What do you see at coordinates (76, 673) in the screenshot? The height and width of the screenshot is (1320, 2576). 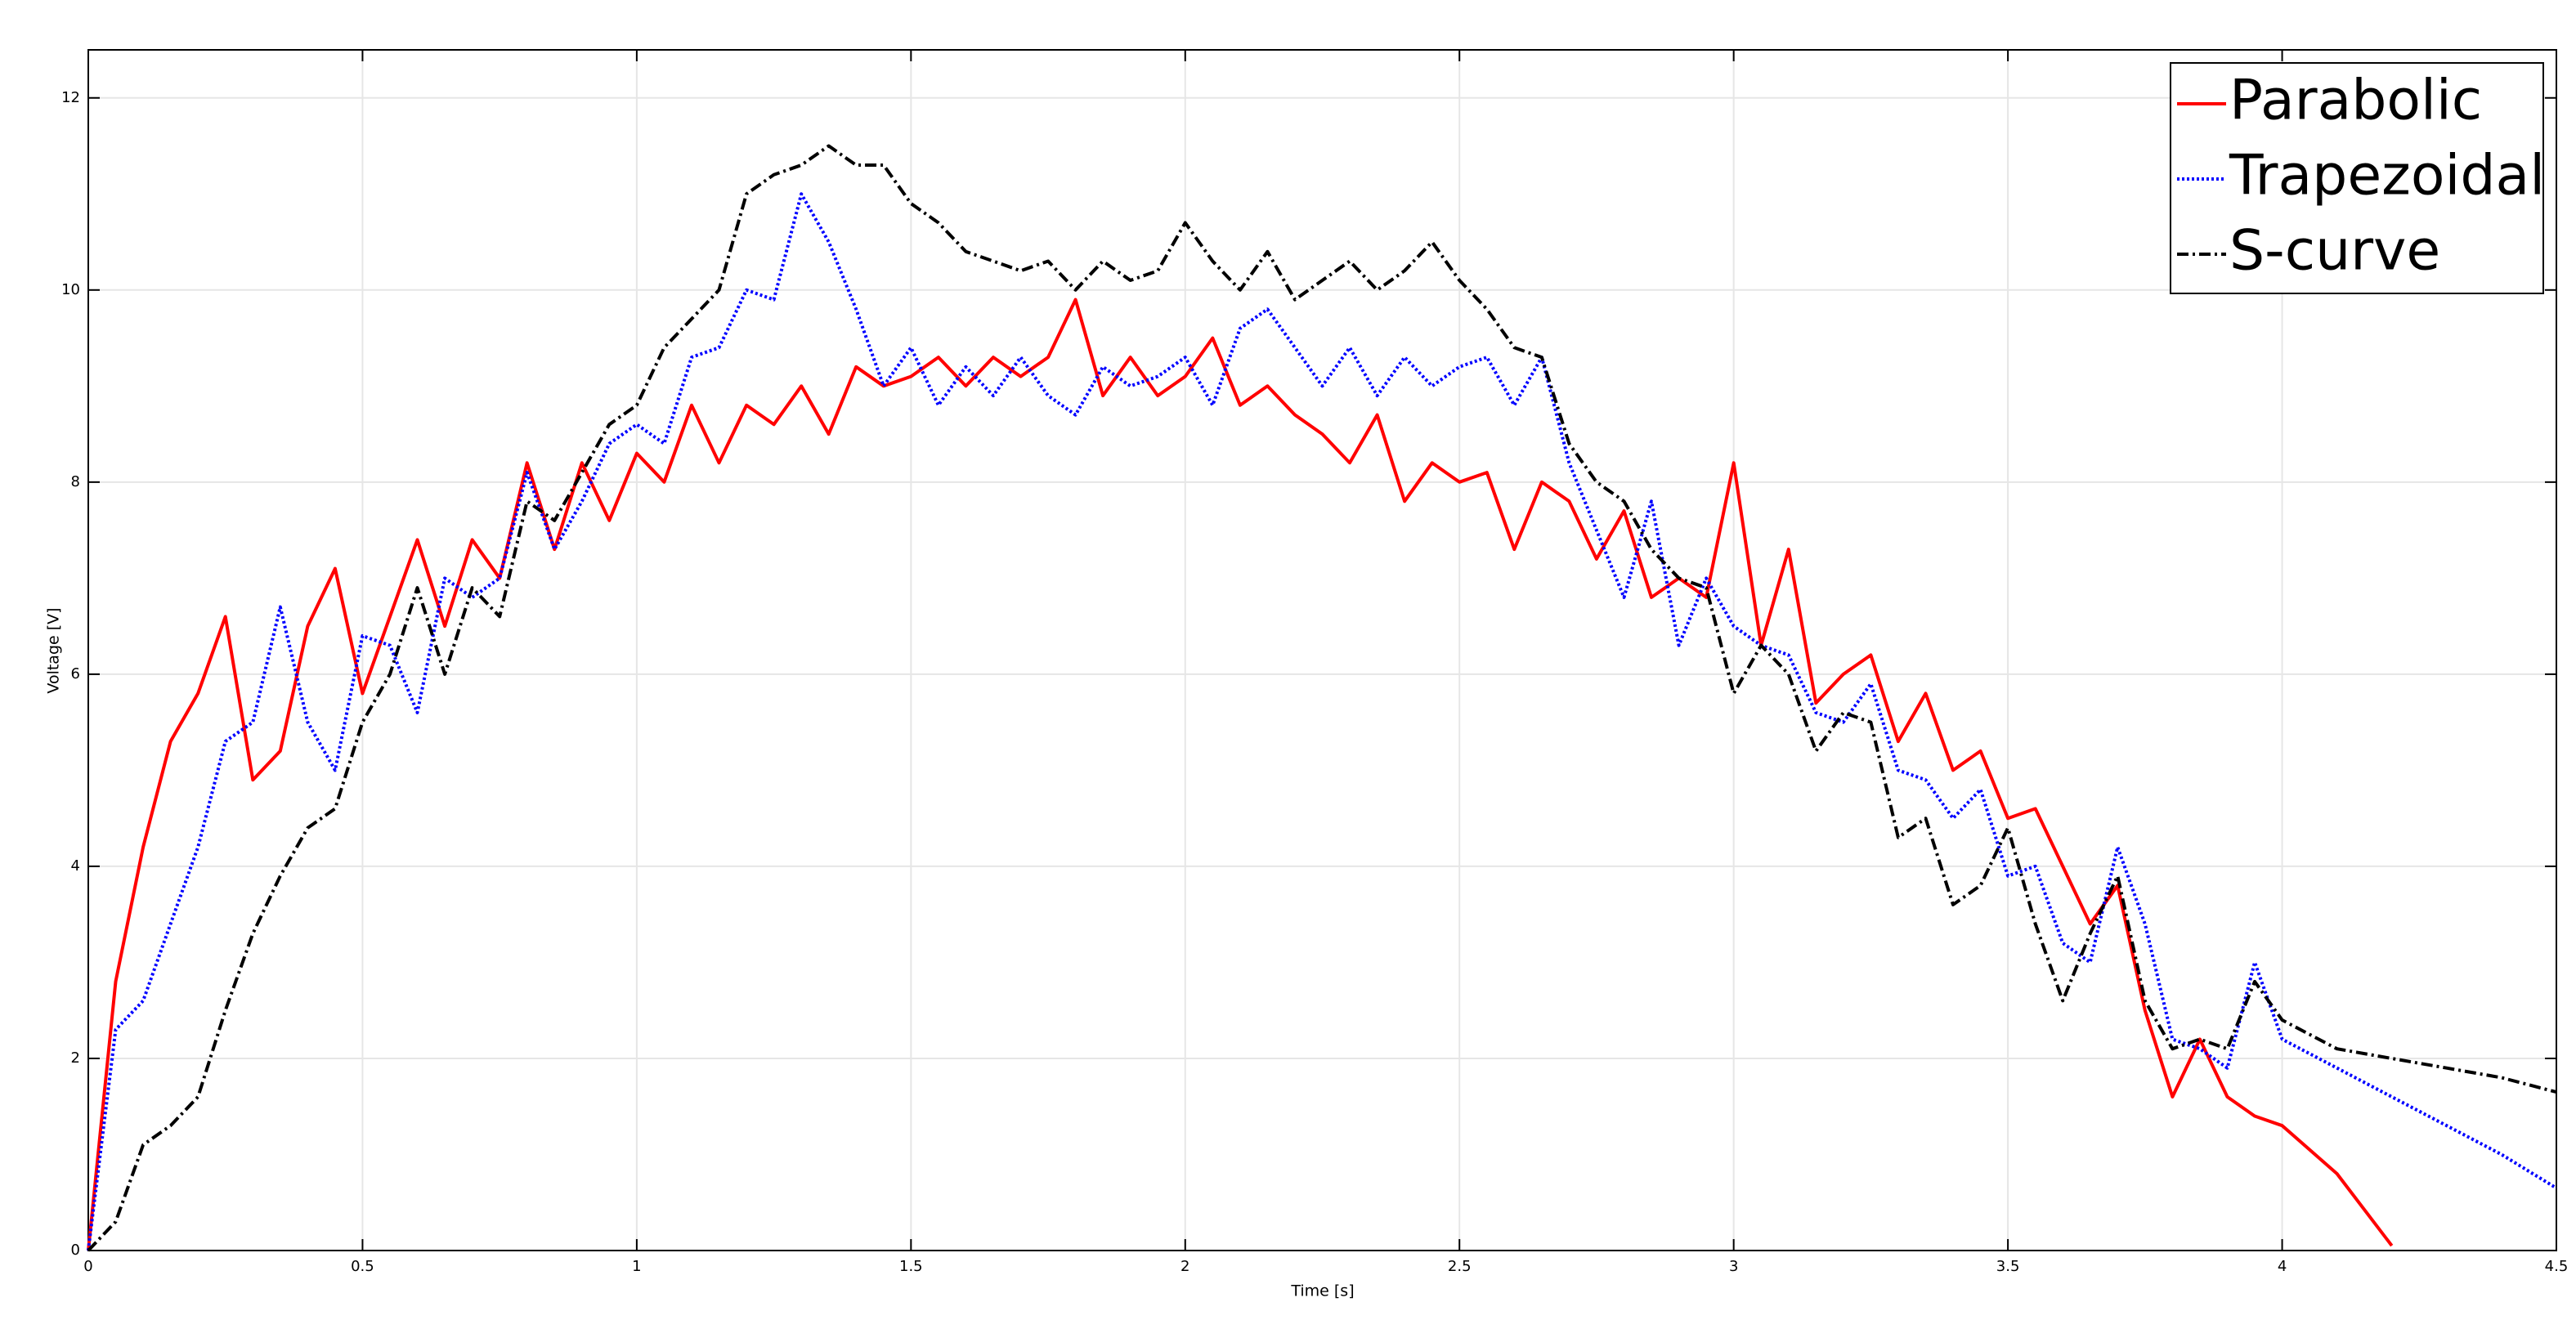 I see `y-tick-label: 6` at bounding box center [76, 673].